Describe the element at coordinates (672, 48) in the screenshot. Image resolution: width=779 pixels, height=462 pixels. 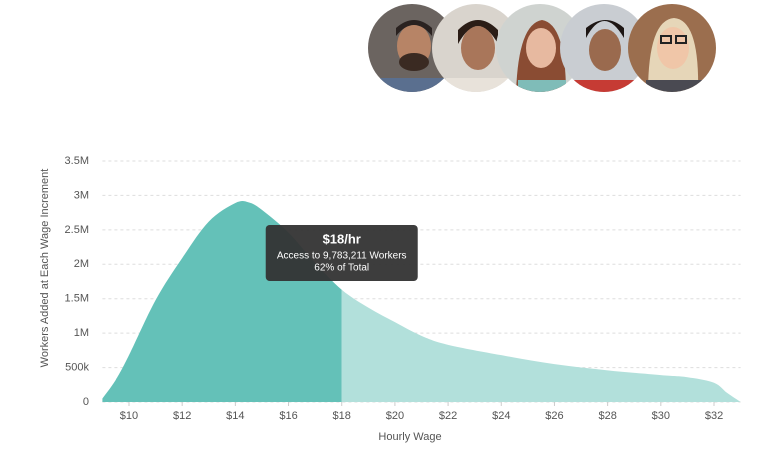
I see `avatar` at that location.